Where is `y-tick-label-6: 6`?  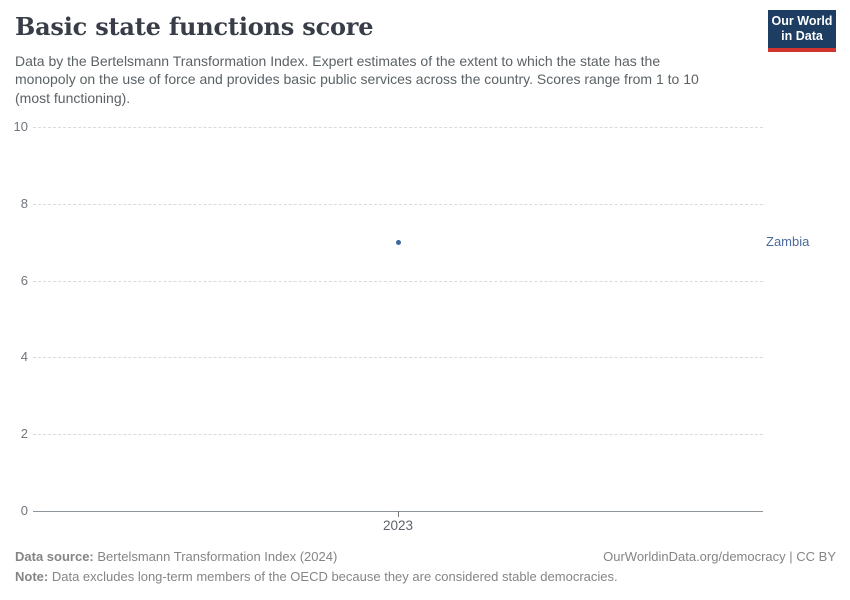
y-tick-label-6: 6 is located at coordinates (24, 280).